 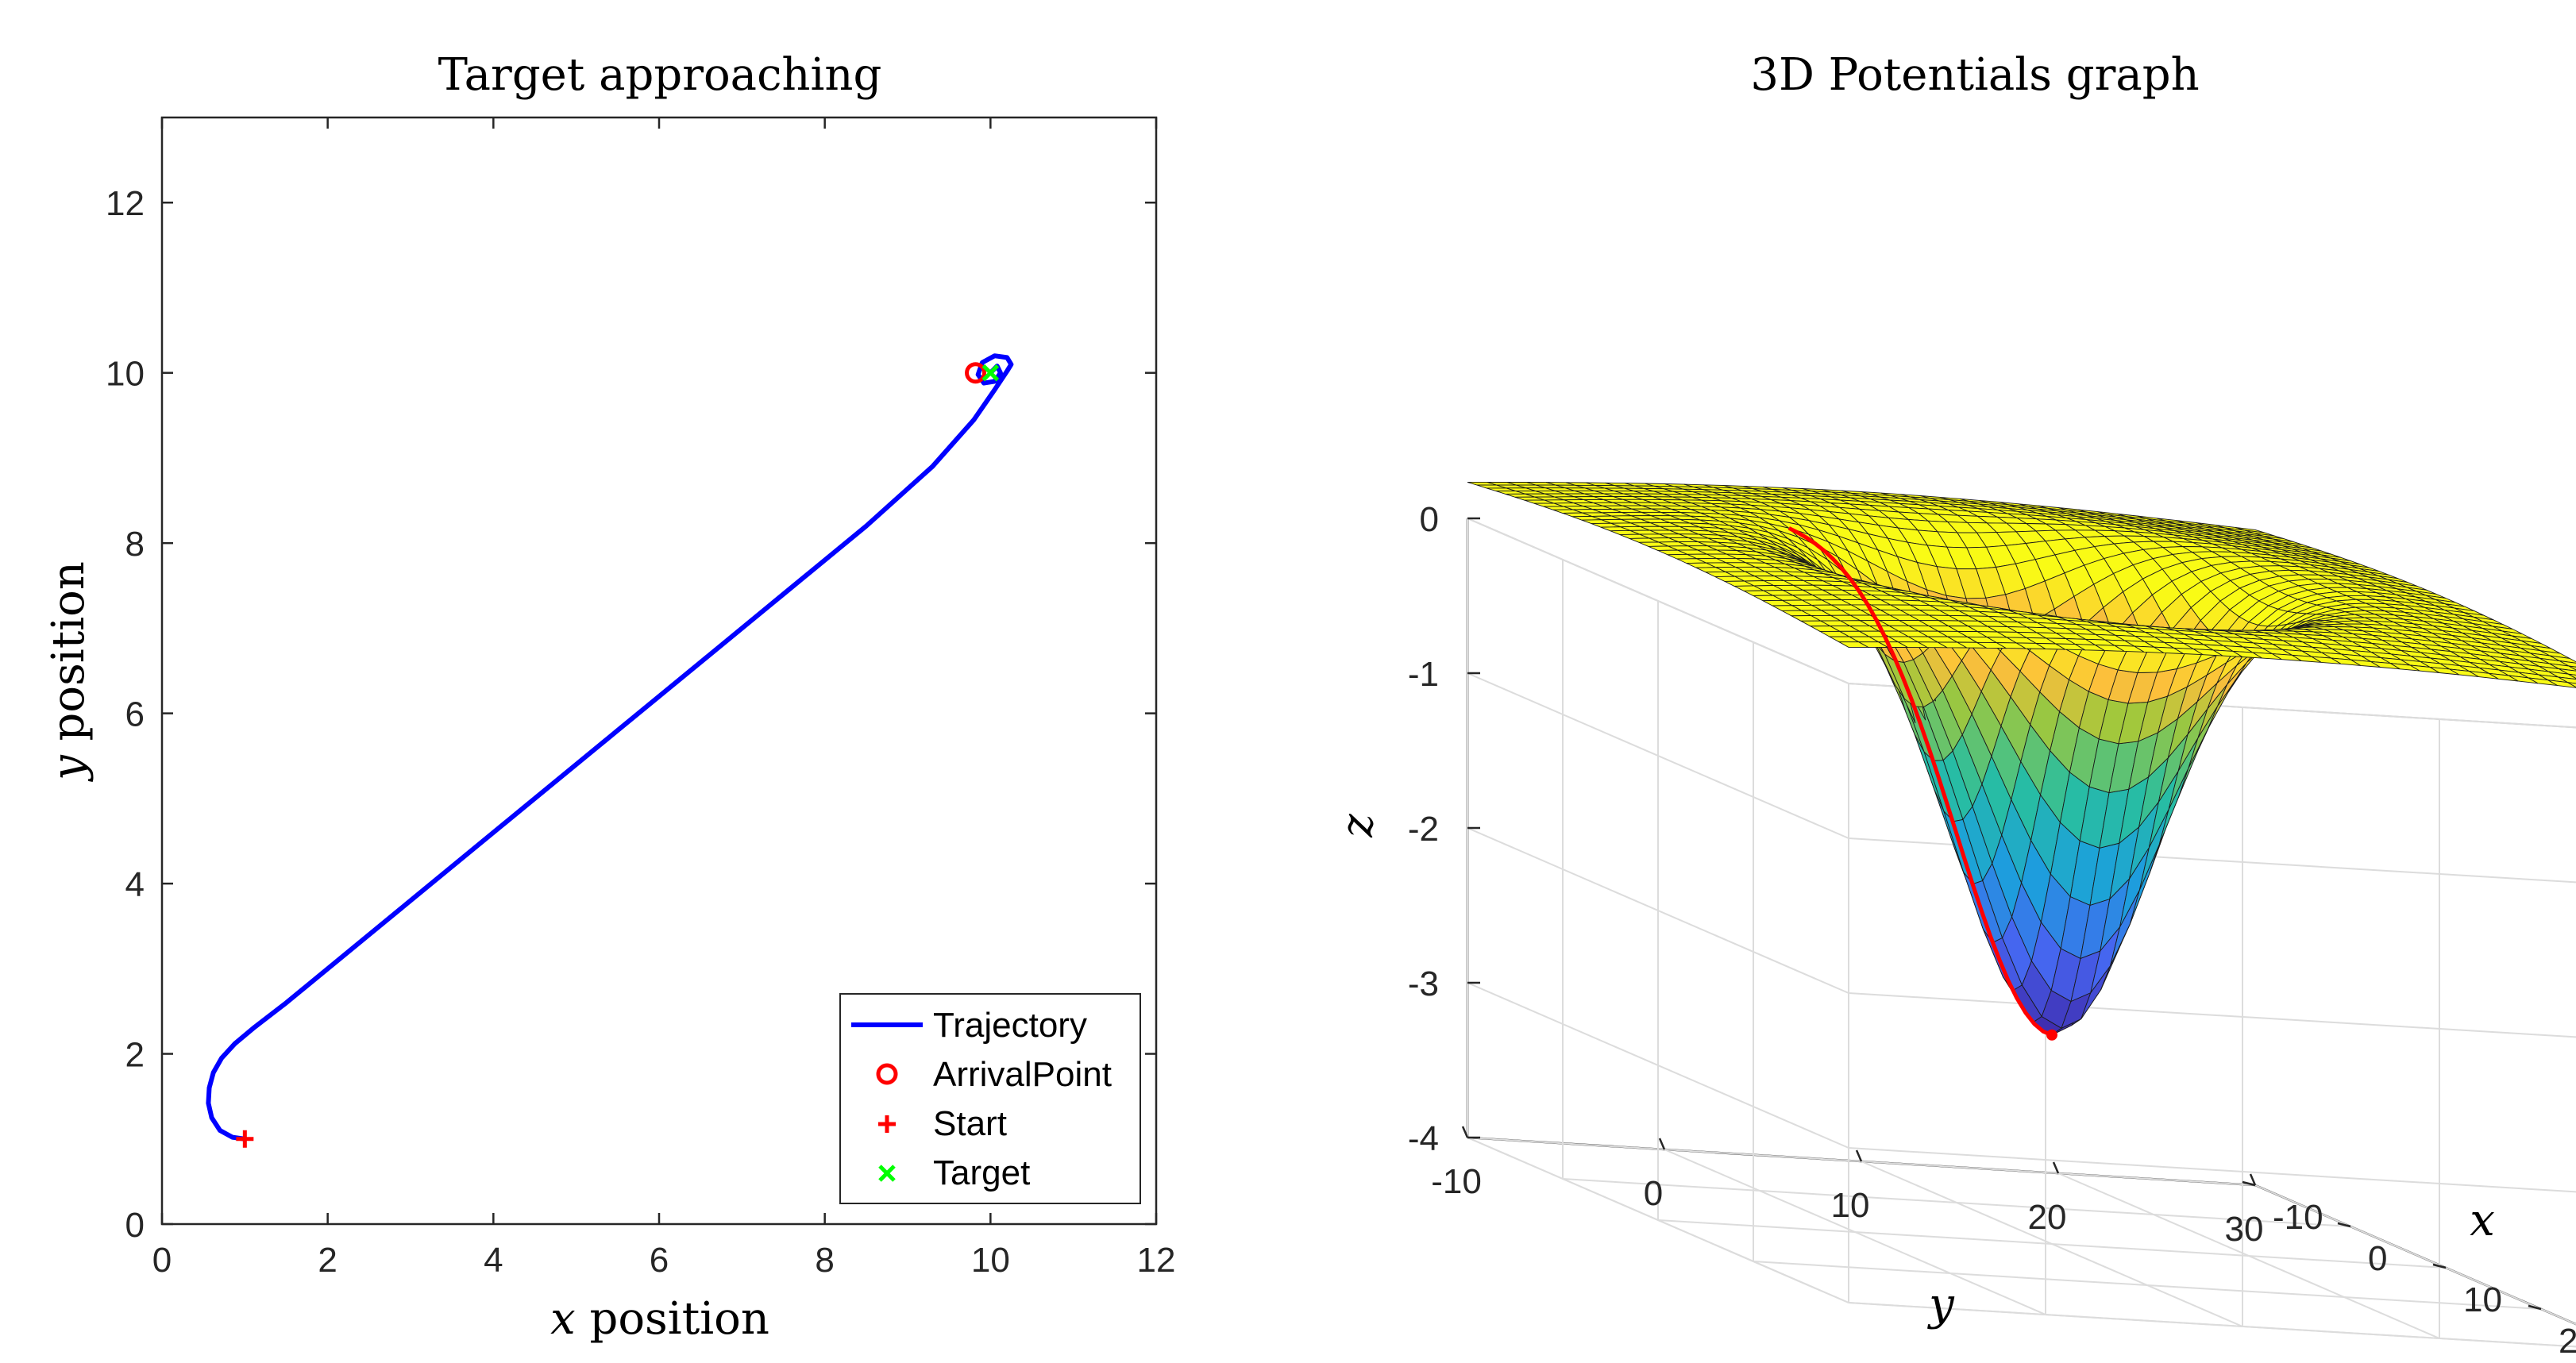 I want to click on z-tick-label-3d: -2, so click(x=1423, y=829).